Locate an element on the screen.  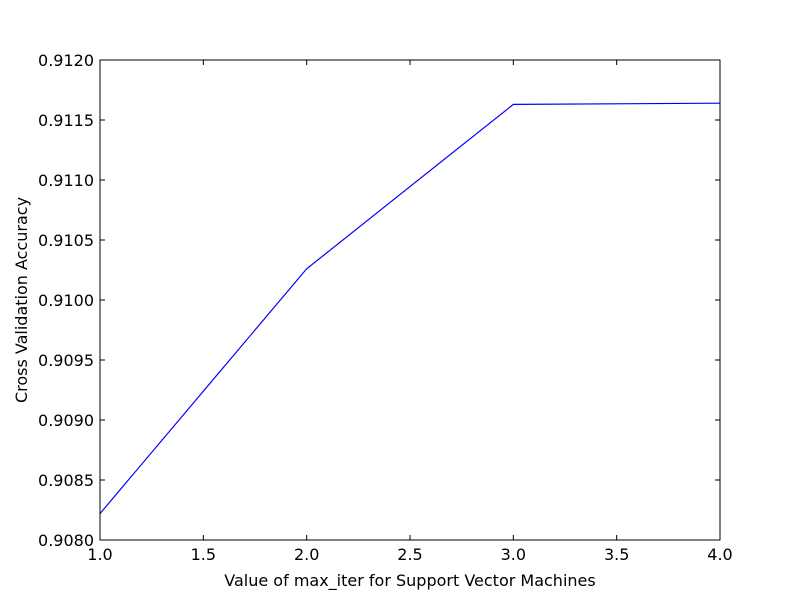
x-tick-label: 2.5 is located at coordinates (409, 554).